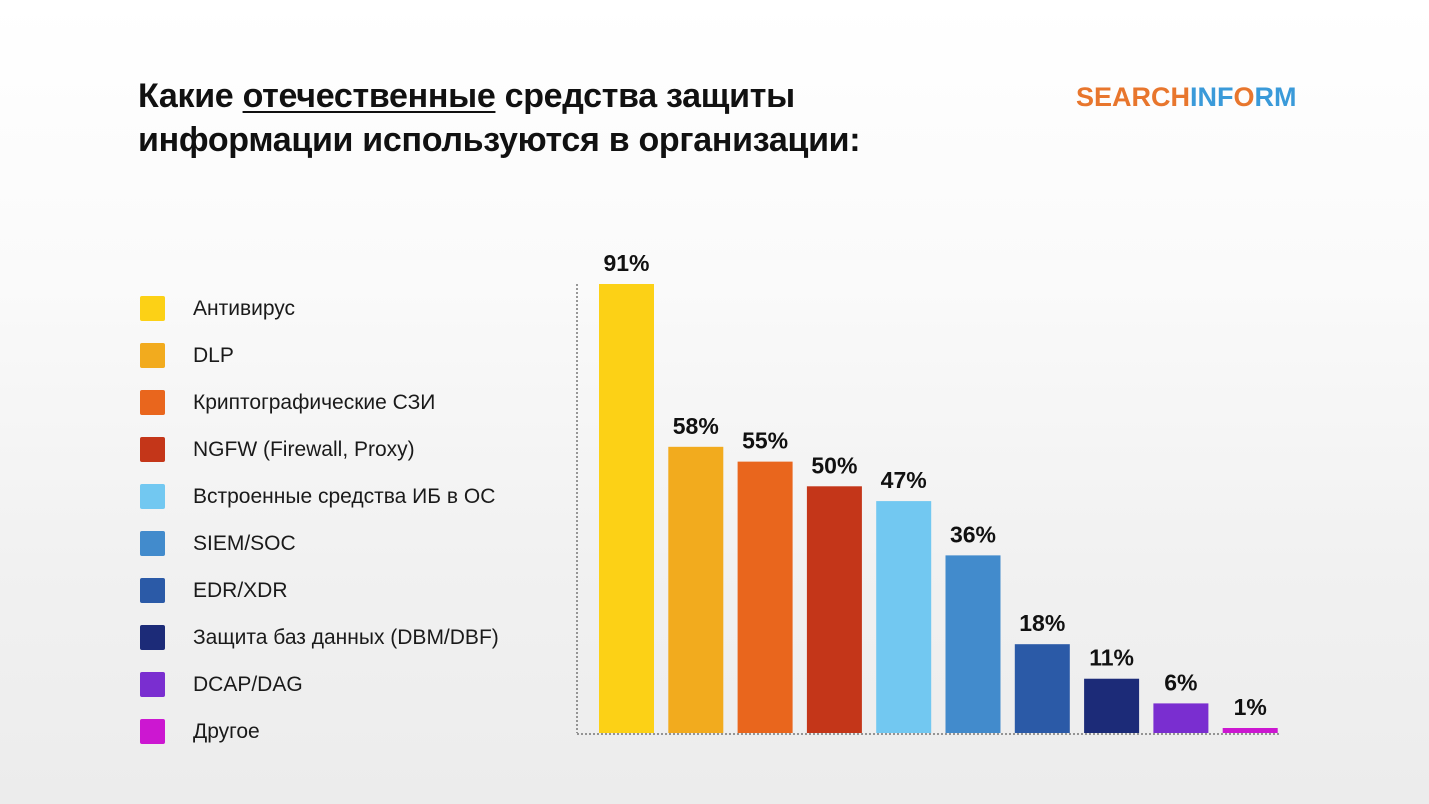 This screenshot has width=1429, height=804. I want to click on legend-label: DLP, so click(213, 355).